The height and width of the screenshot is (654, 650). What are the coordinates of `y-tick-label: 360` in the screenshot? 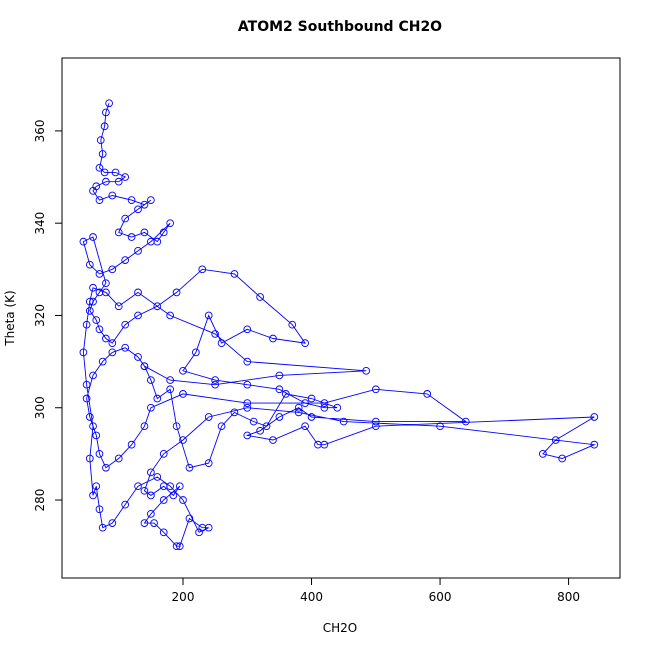 It's located at (40, 130).